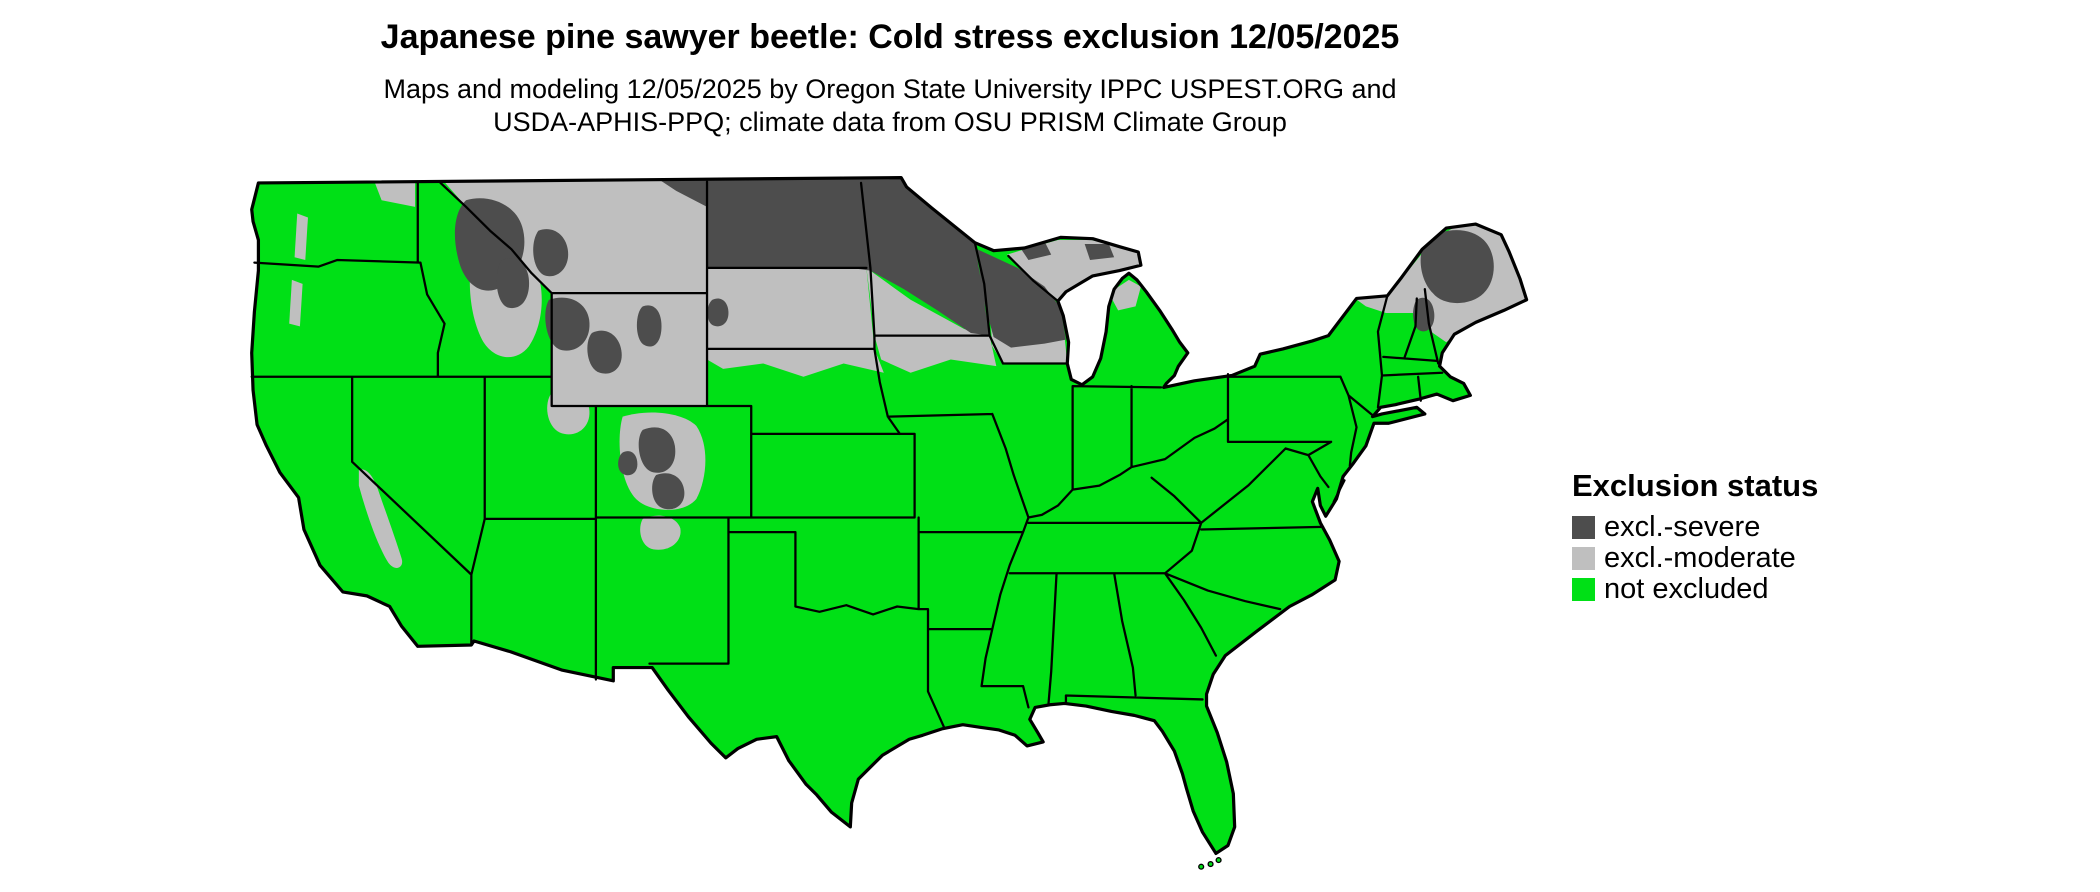 Image resolution: width=2100 pixels, height=892 pixels. I want to click on severe-swatch, so click(1583, 527).